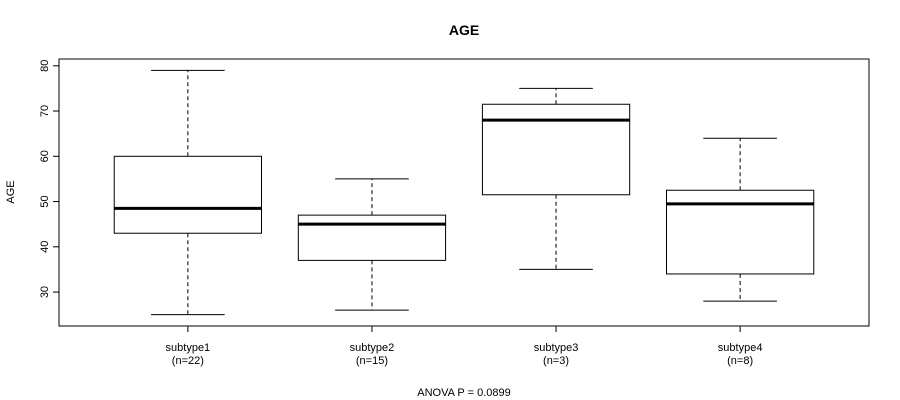  Describe the element at coordinates (45, 111) in the screenshot. I see `y-tick-label: 70` at that location.